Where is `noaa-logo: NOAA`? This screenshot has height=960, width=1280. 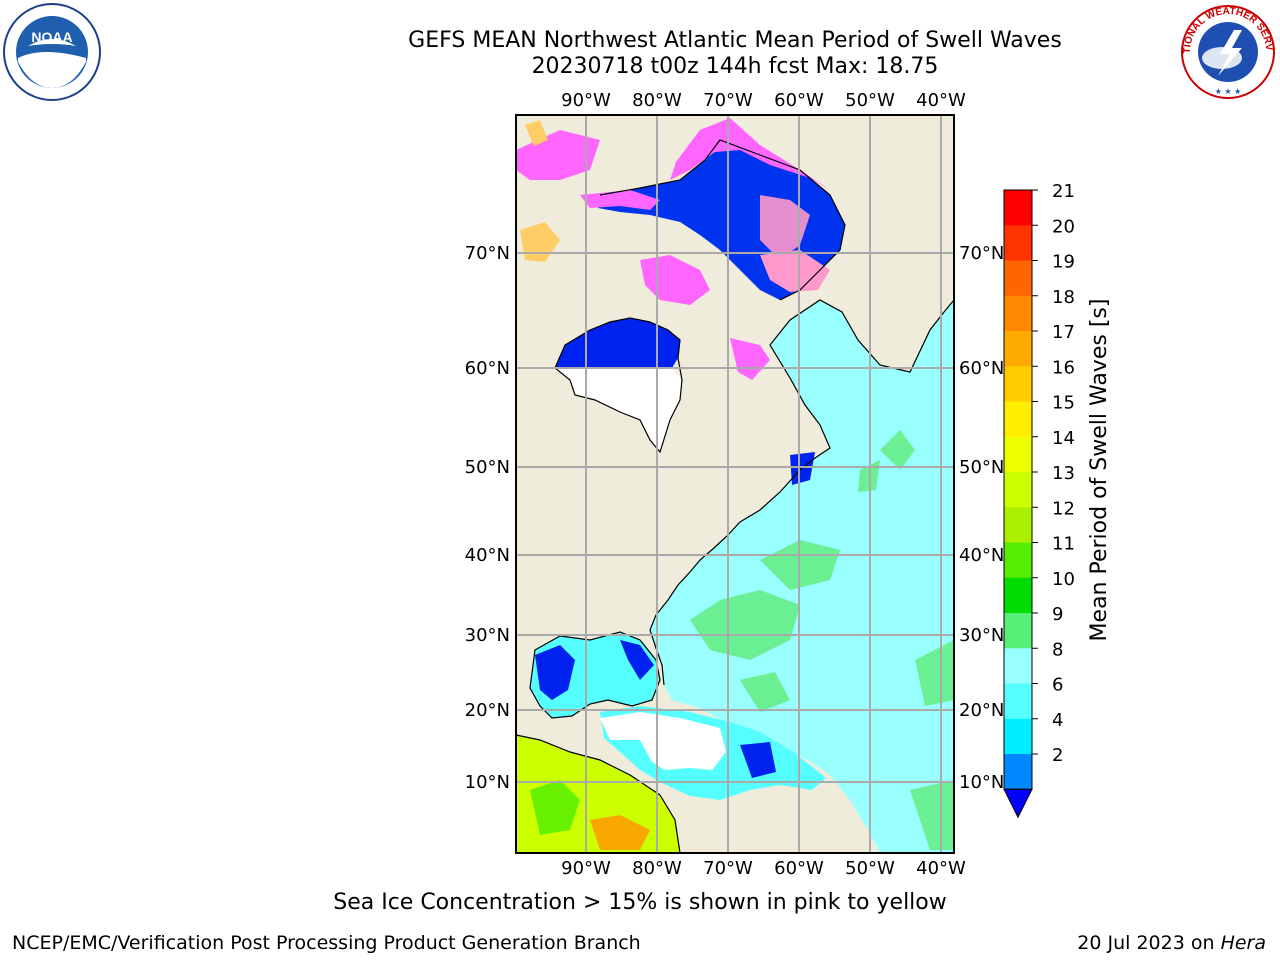
noaa-logo: NOAA is located at coordinates (52, 52).